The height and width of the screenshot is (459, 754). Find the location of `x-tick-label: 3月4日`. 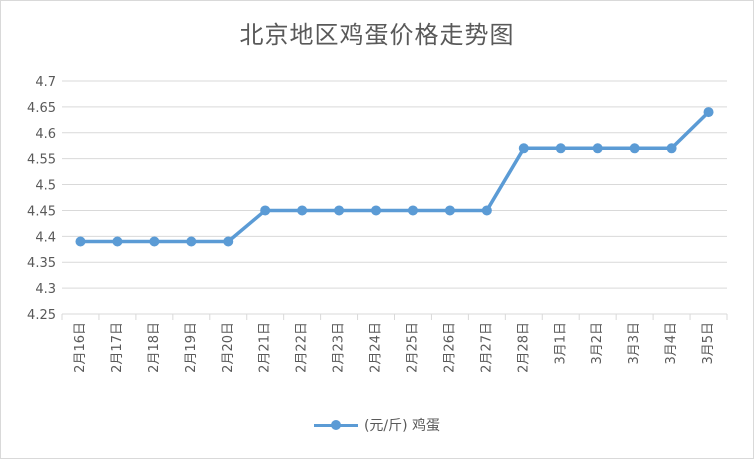

x-tick-label: 3月4日 is located at coordinates (671, 343).